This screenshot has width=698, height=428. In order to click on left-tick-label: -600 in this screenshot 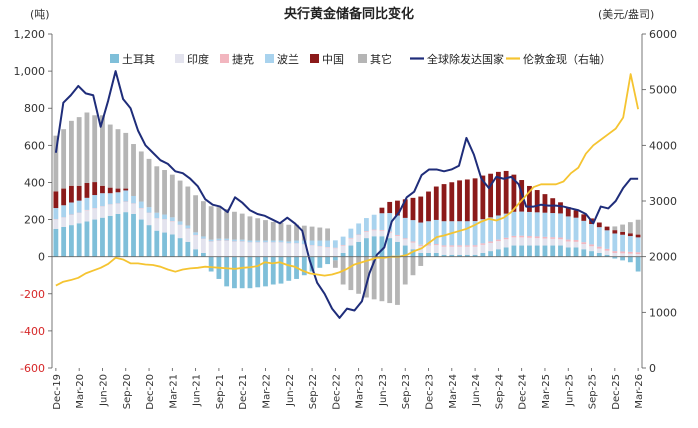, I will do `click(32, 368)`.